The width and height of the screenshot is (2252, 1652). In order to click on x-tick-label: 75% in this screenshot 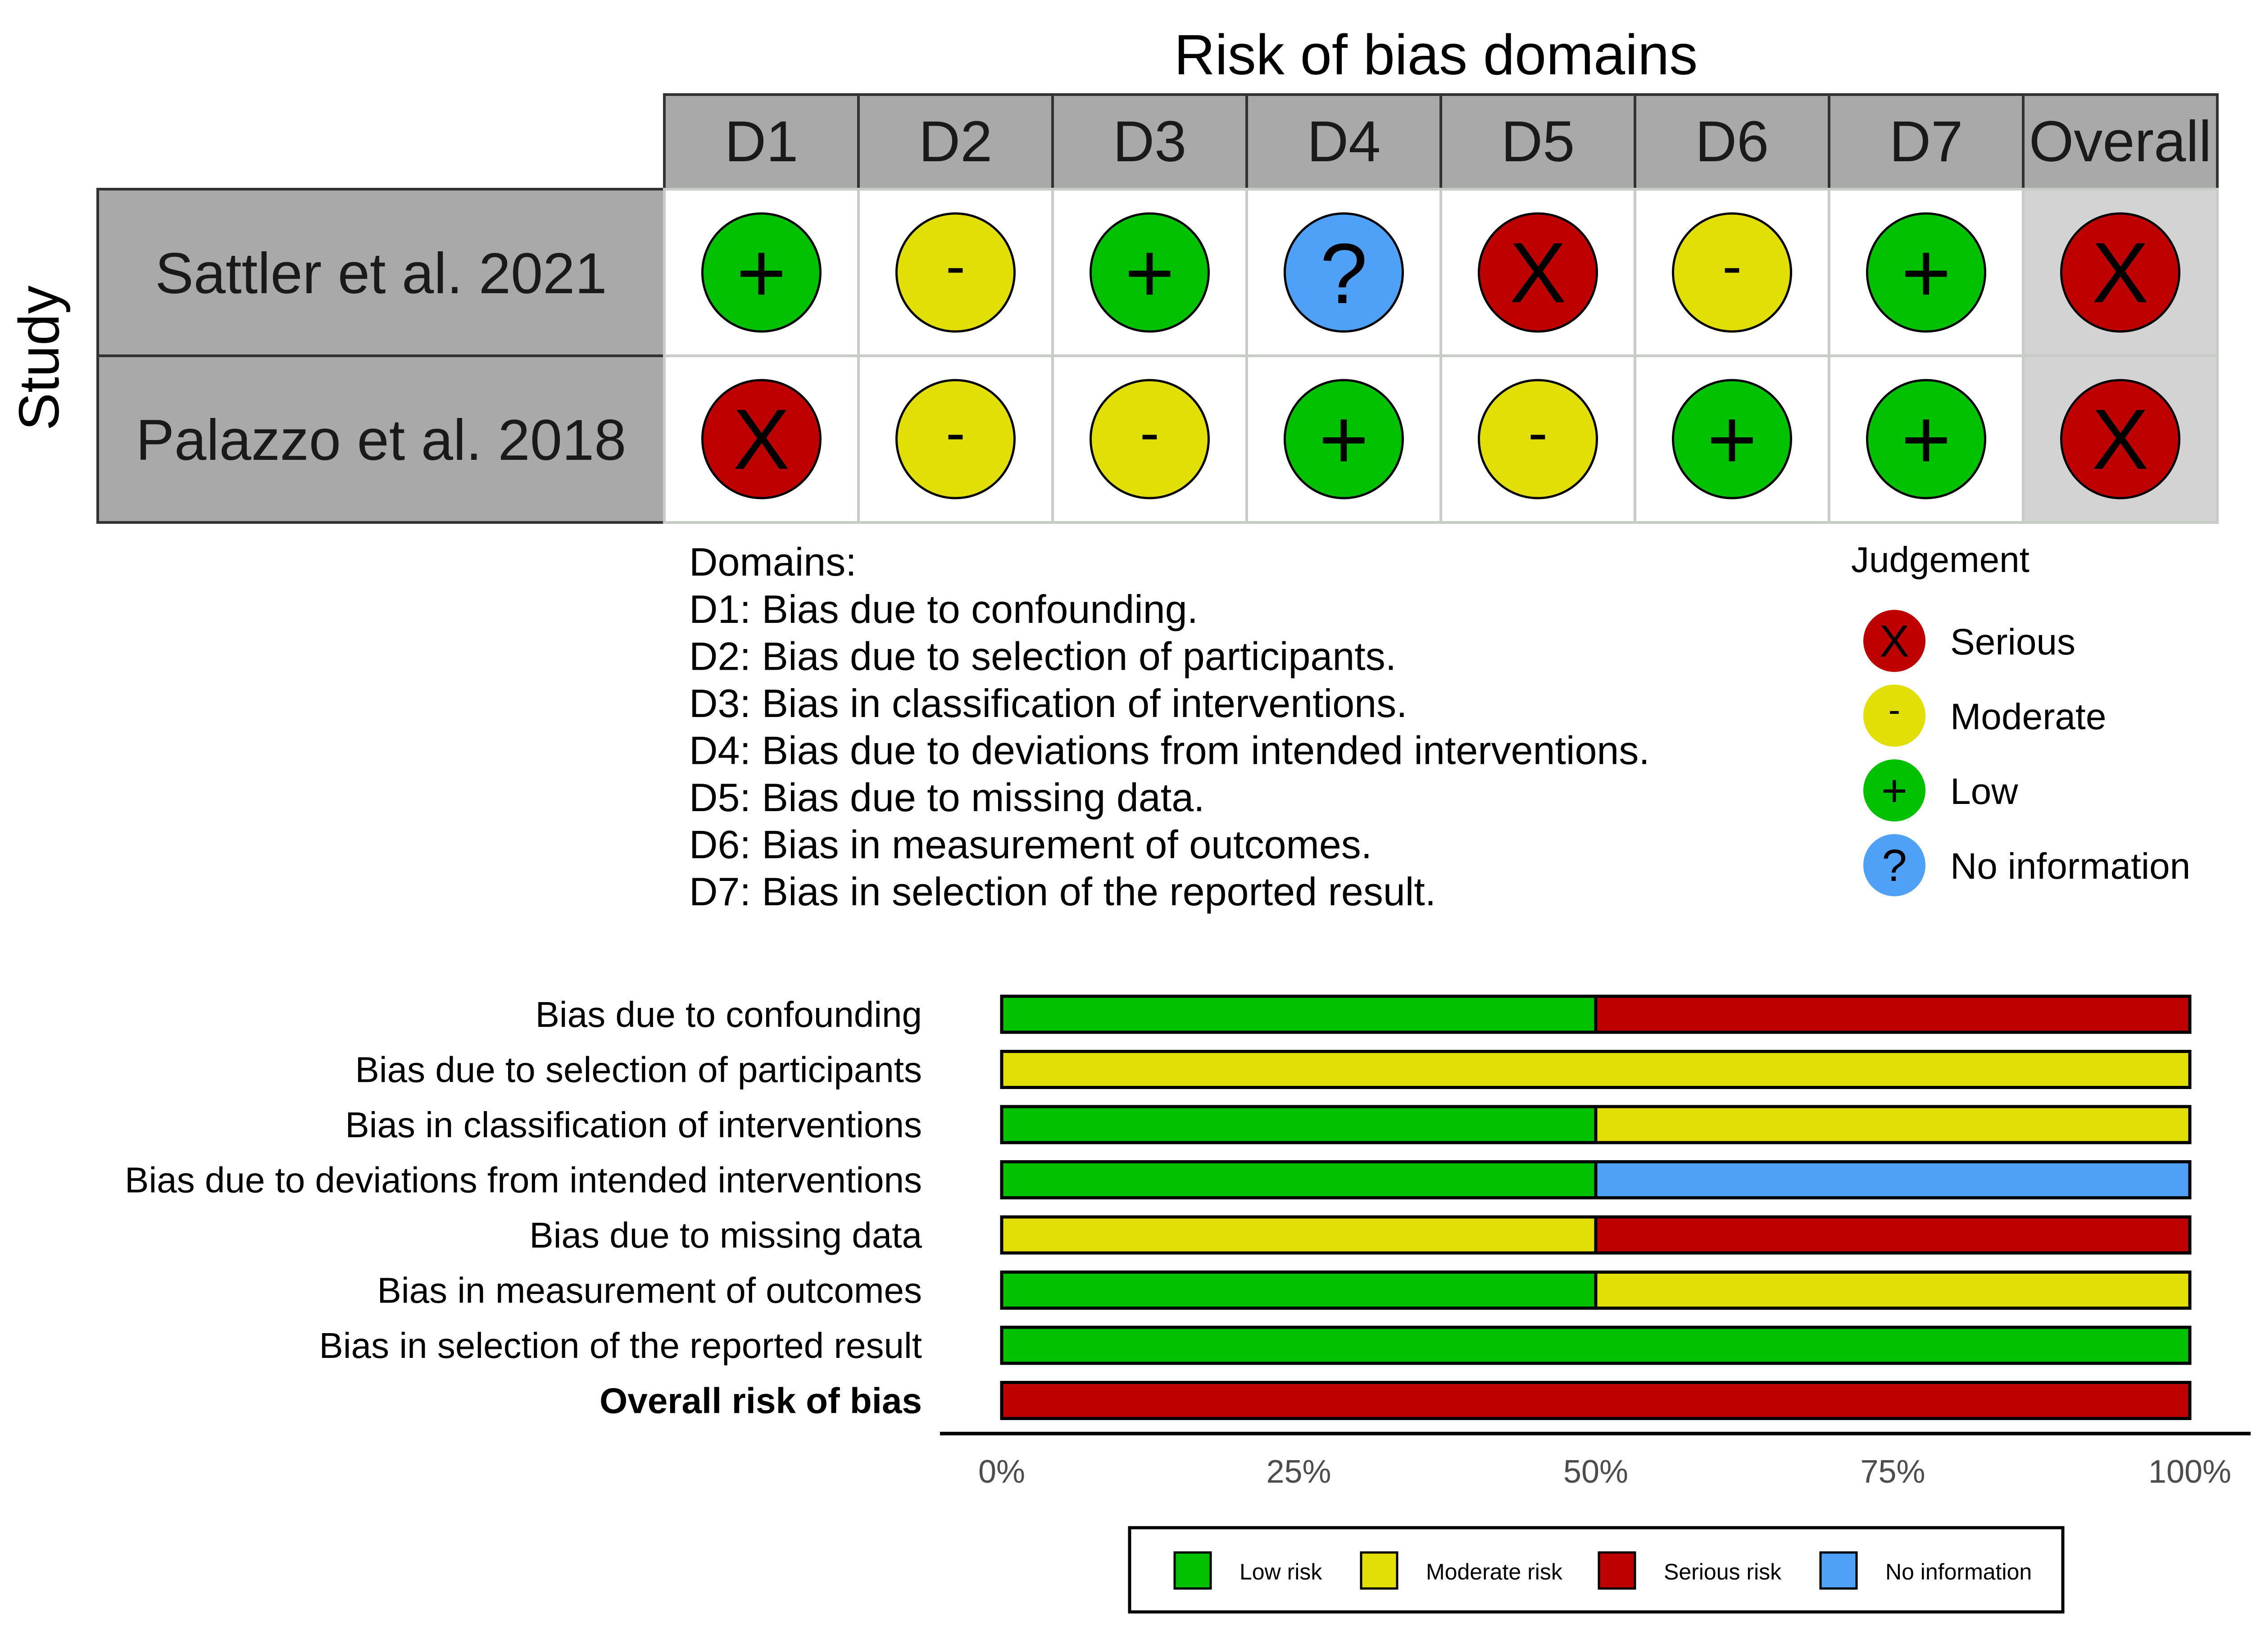, I will do `click(1892, 1472)`.